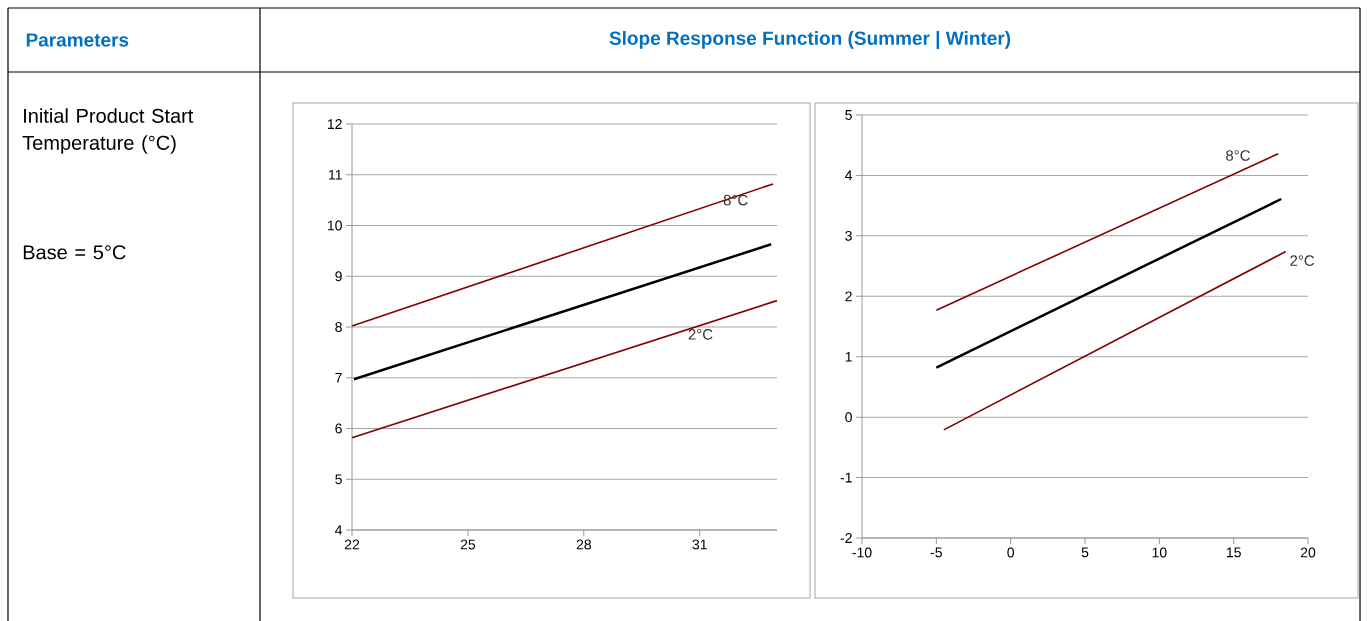 The image size is (1367, 621). Describe the element at coordinates (1011, 552) in the screenshot. I see `x-tick-label: 0` at that location.